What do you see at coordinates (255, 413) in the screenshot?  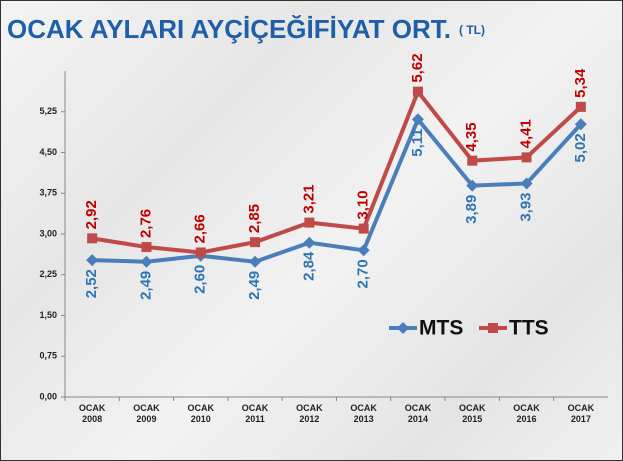 I see `x-tick-label: OCAK 2011` at bounding box center [255, 413].